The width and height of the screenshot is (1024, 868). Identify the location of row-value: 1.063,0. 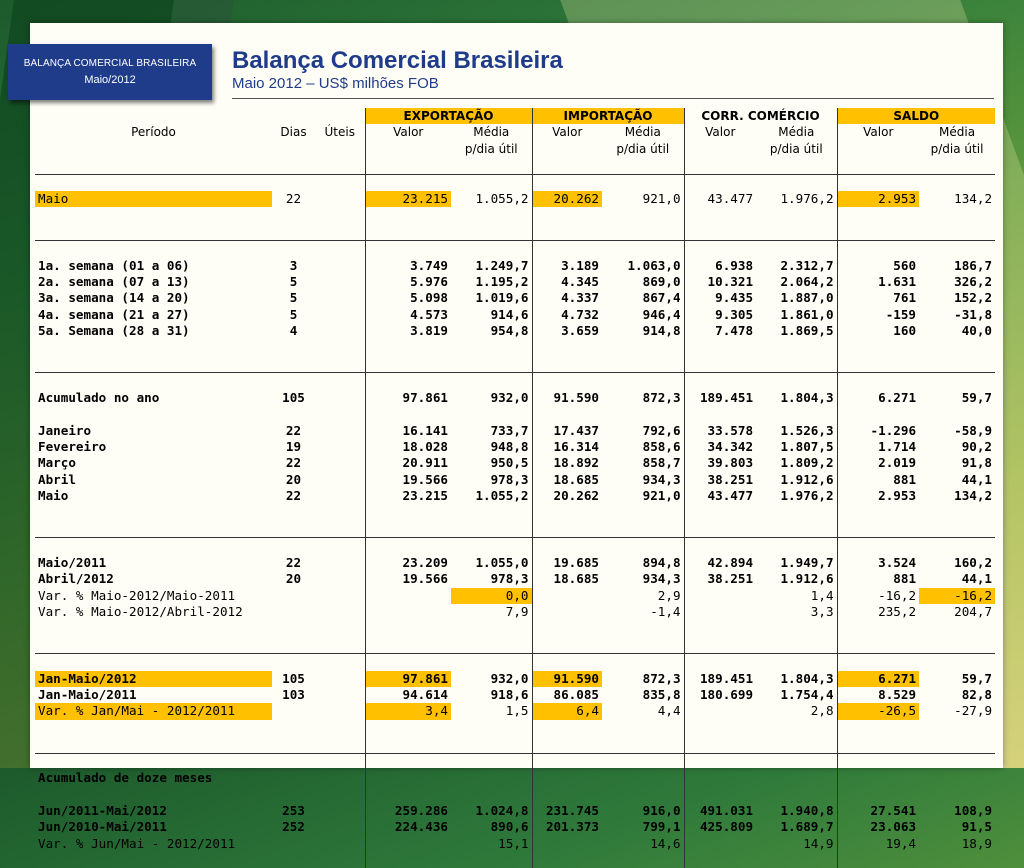
(654, 265).